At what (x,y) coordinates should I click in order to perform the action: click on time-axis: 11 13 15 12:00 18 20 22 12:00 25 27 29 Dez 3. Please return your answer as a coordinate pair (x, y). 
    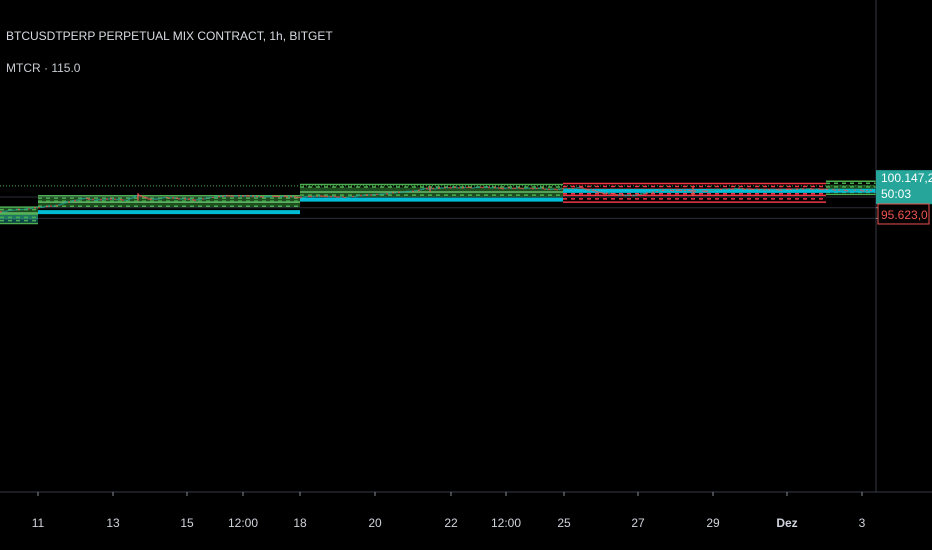
    Looking at the image, I should click on (449, 511).